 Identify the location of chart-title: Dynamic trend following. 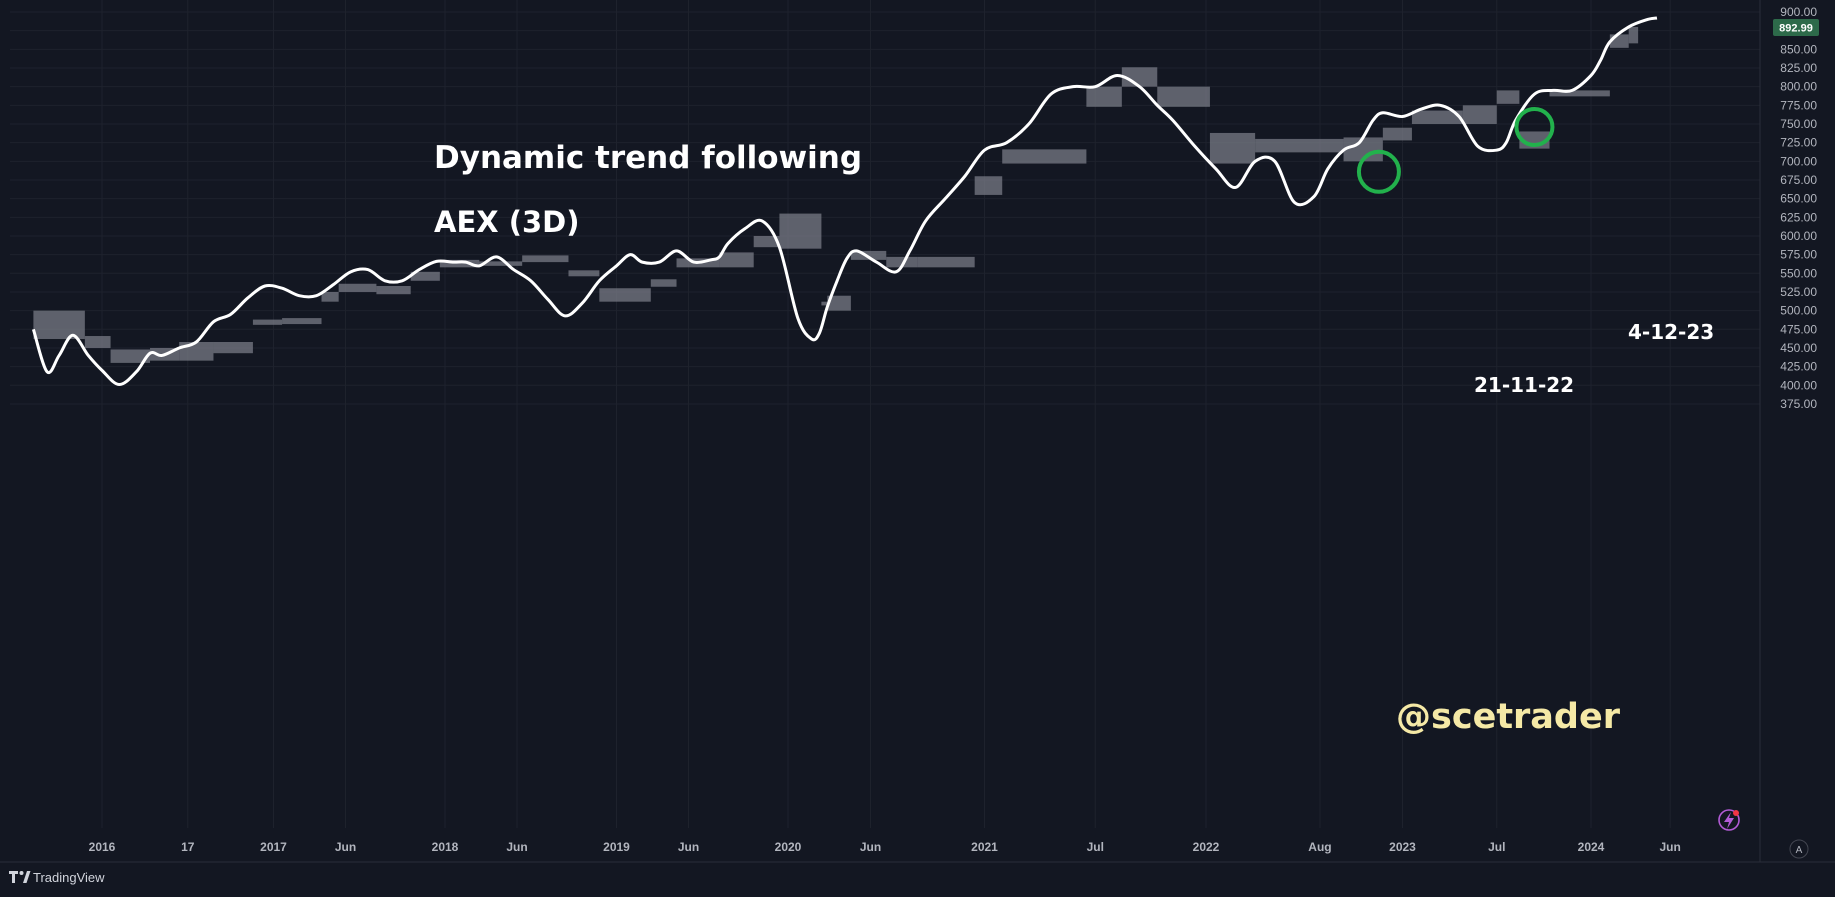
(648, 158).